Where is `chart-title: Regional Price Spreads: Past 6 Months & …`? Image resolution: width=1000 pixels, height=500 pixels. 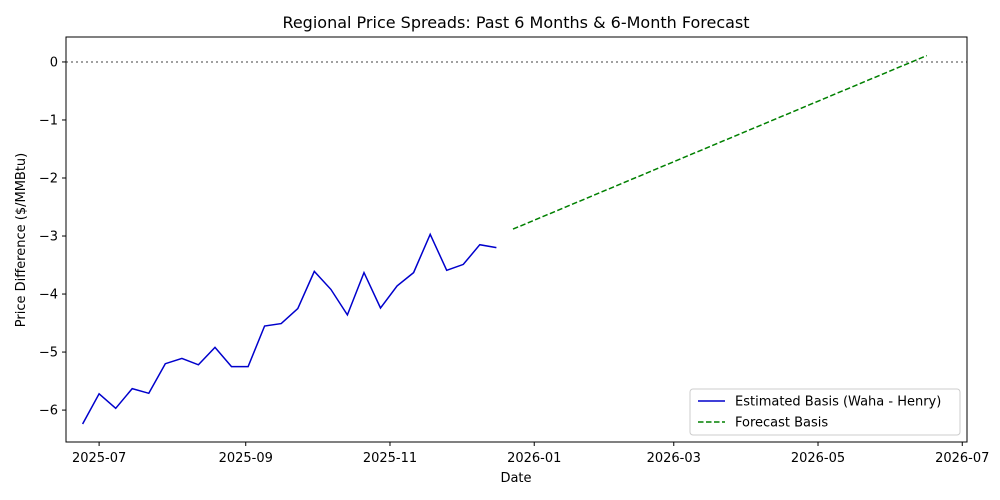
chart-title: Regional Price Spreads: Past 6 Months & … is located at coordinates (515, 22).